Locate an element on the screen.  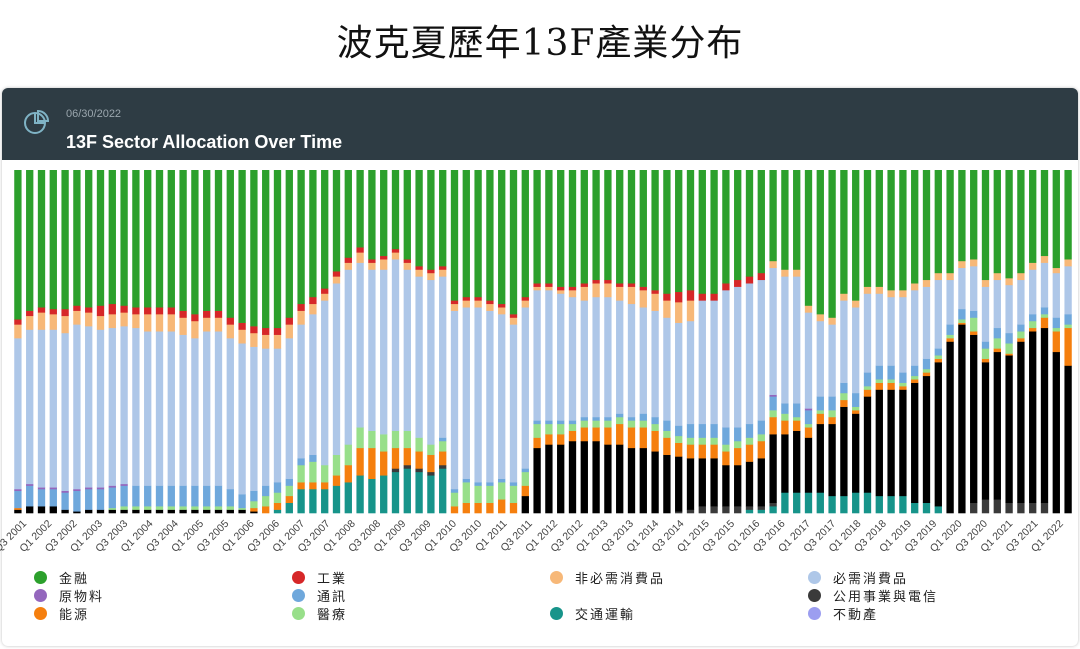
bar-q1-2023 is located at coordinates (1033, 342).